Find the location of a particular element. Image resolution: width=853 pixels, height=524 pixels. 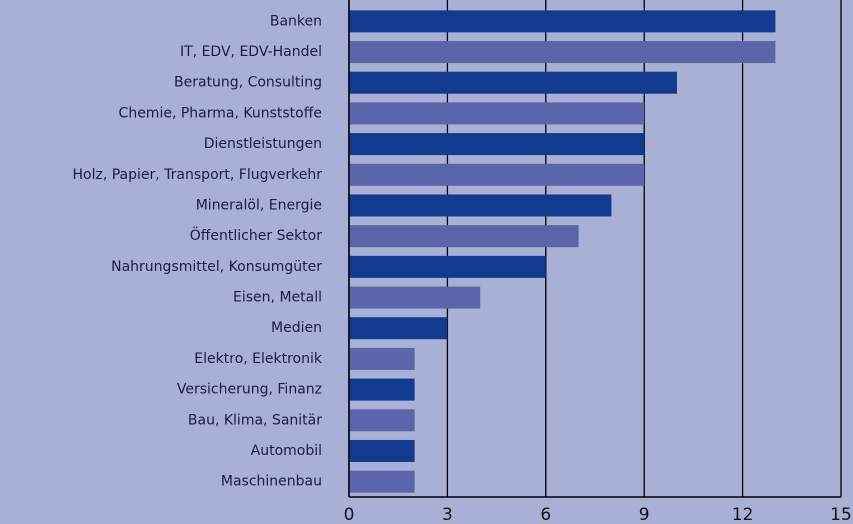

y-tick-label: IT, EDV, EDV-Handel is located at coordinates (251, 52).